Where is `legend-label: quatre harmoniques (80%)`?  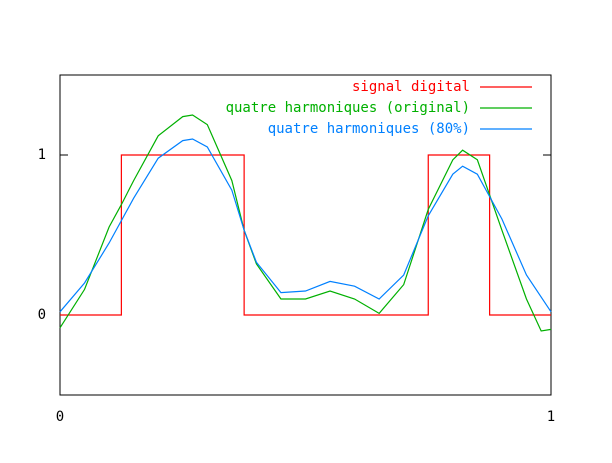
legend-label: quatre harmoniques (80%) is located at coordinates (369, 129).